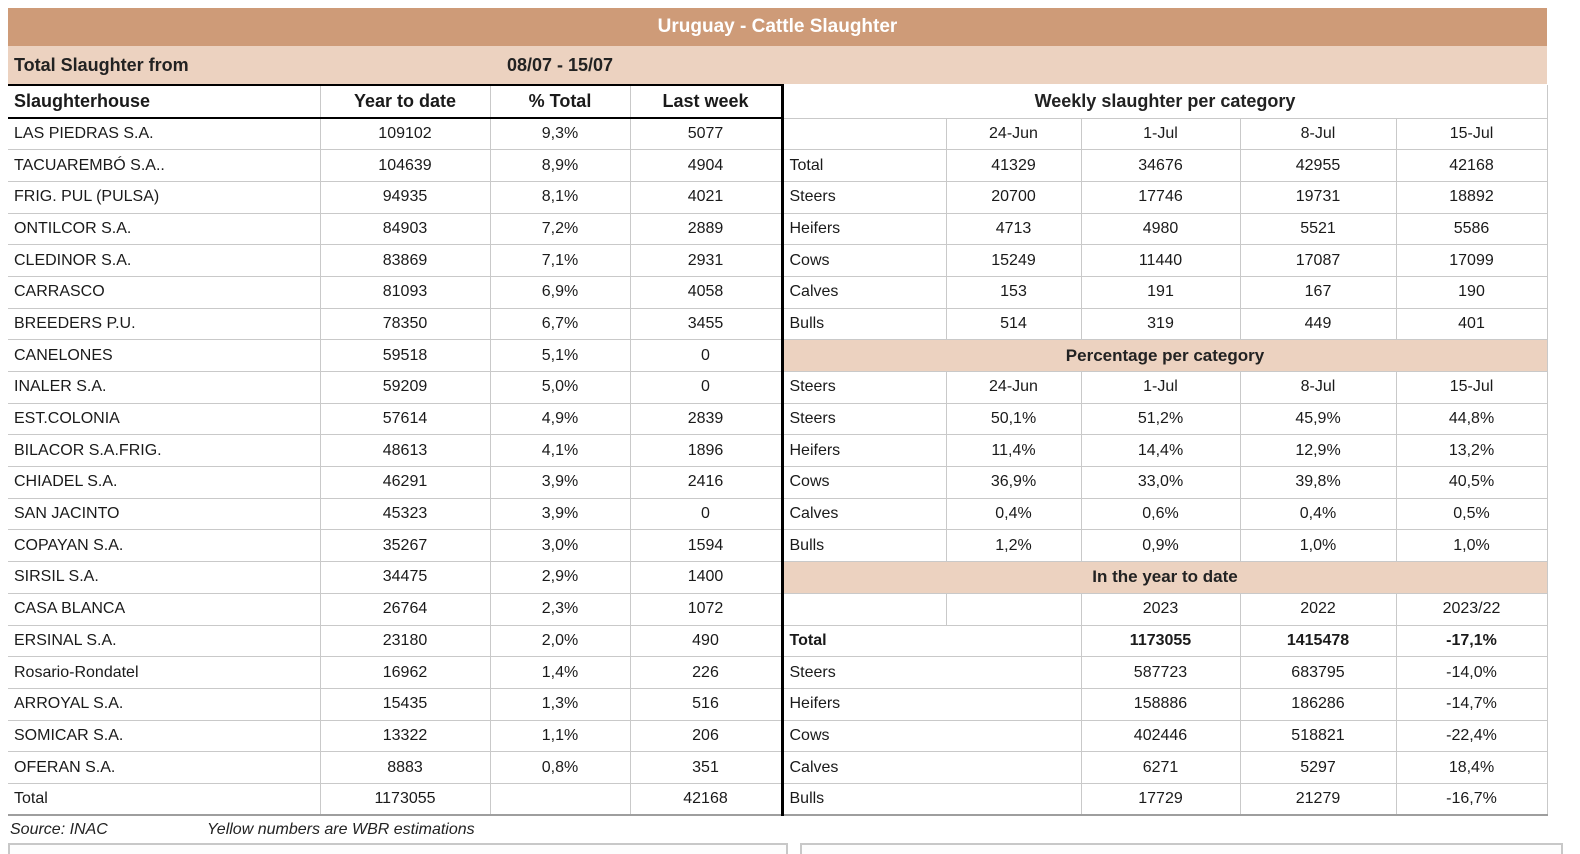 The image size is (1580, 854). Describe the element at coordinates (1318, 292) in the screenshot. I see `category-value: 167` at that location.